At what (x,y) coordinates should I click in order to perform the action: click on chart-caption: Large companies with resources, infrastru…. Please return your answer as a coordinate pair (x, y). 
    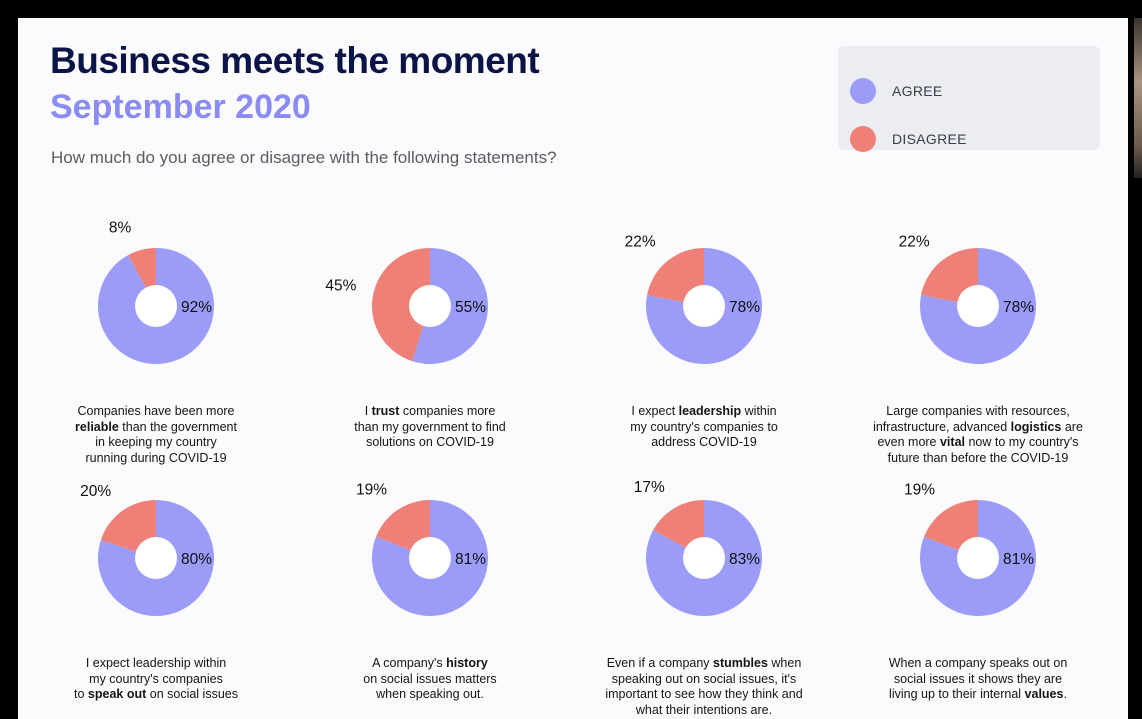
    Looking at the image, I should click on (978, 434).